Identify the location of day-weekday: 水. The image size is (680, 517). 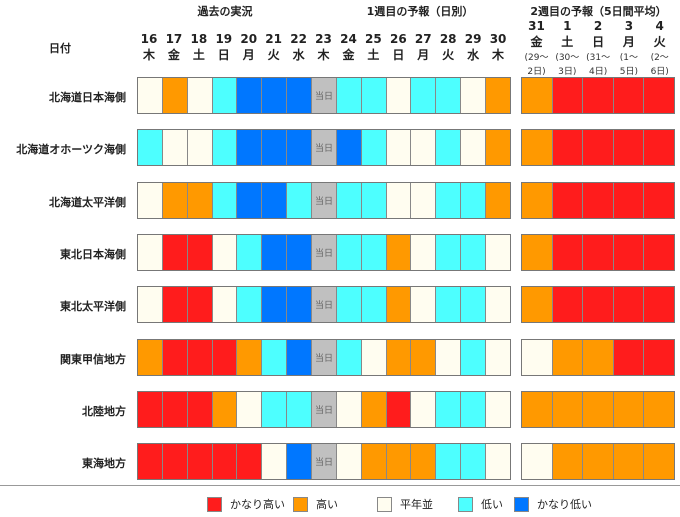
(298, 55).